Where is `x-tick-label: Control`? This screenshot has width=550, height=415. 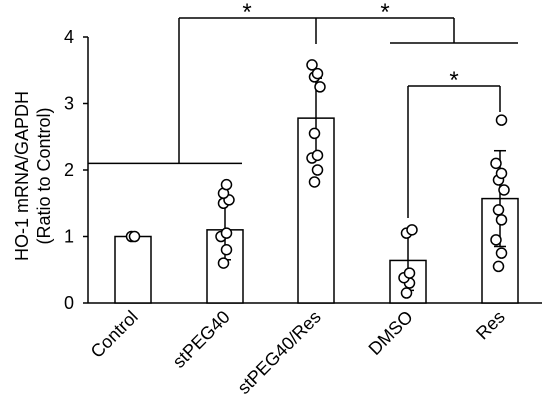 x-tick-label: Control is located at coordinates (114, 334).